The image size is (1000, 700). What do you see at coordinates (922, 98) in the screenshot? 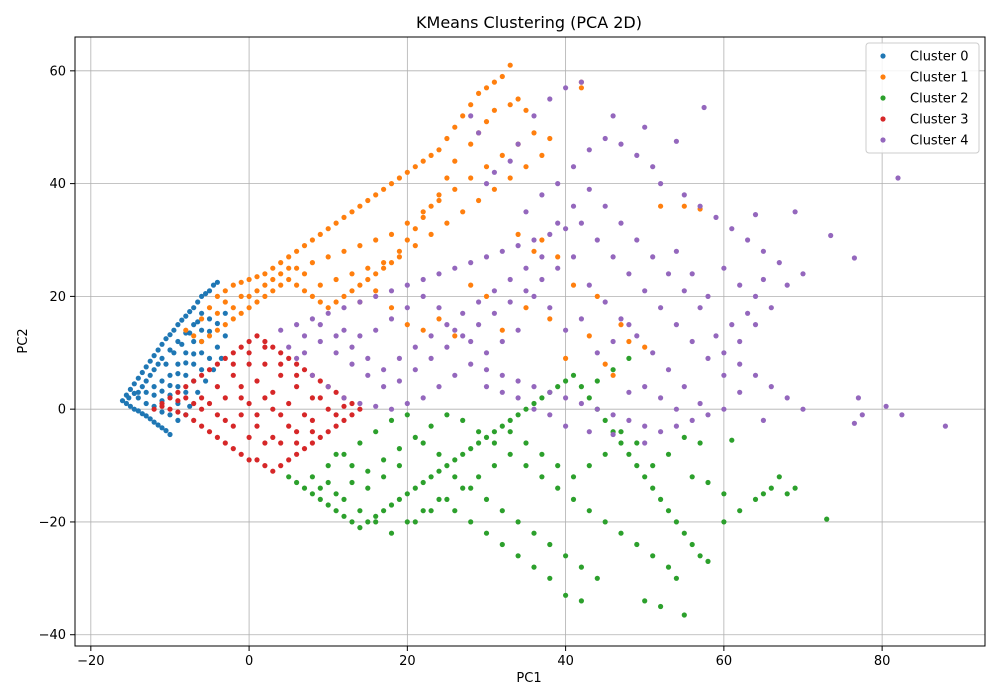
I see `legend-box` at bounding box center [922, 98].